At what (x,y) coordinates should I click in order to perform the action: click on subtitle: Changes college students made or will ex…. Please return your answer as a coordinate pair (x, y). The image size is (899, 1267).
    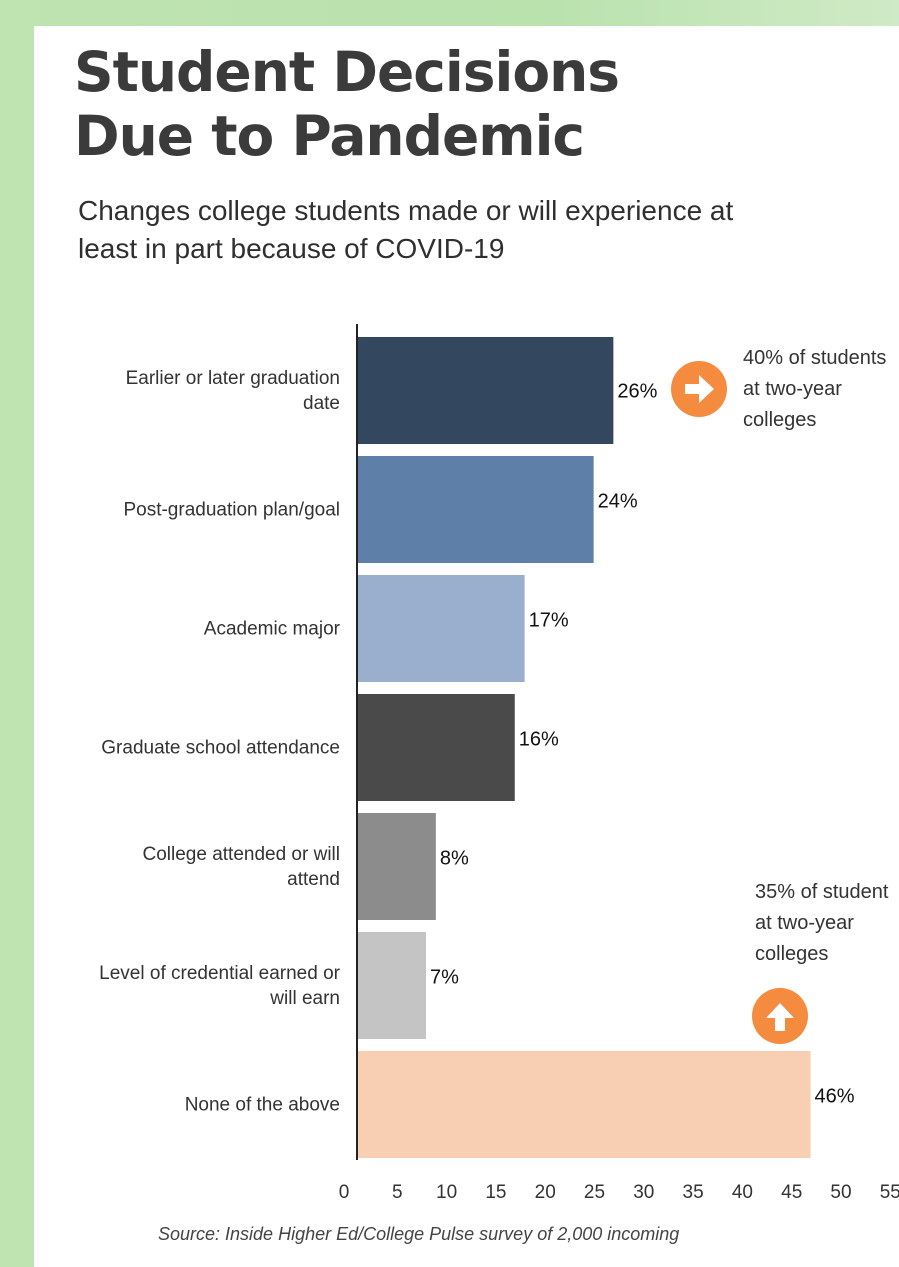
    Looking at the image, I should click on (406, 229).